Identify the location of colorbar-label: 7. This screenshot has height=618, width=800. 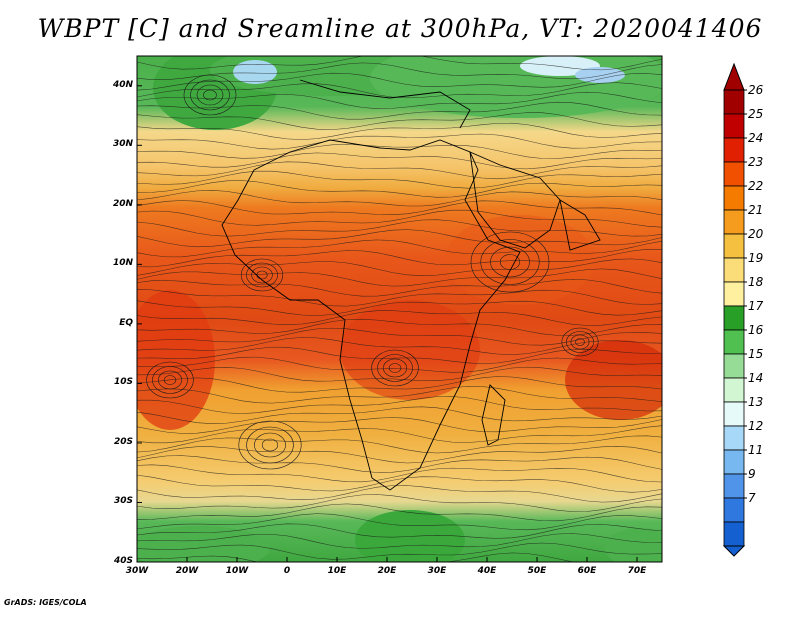
(752, 498).